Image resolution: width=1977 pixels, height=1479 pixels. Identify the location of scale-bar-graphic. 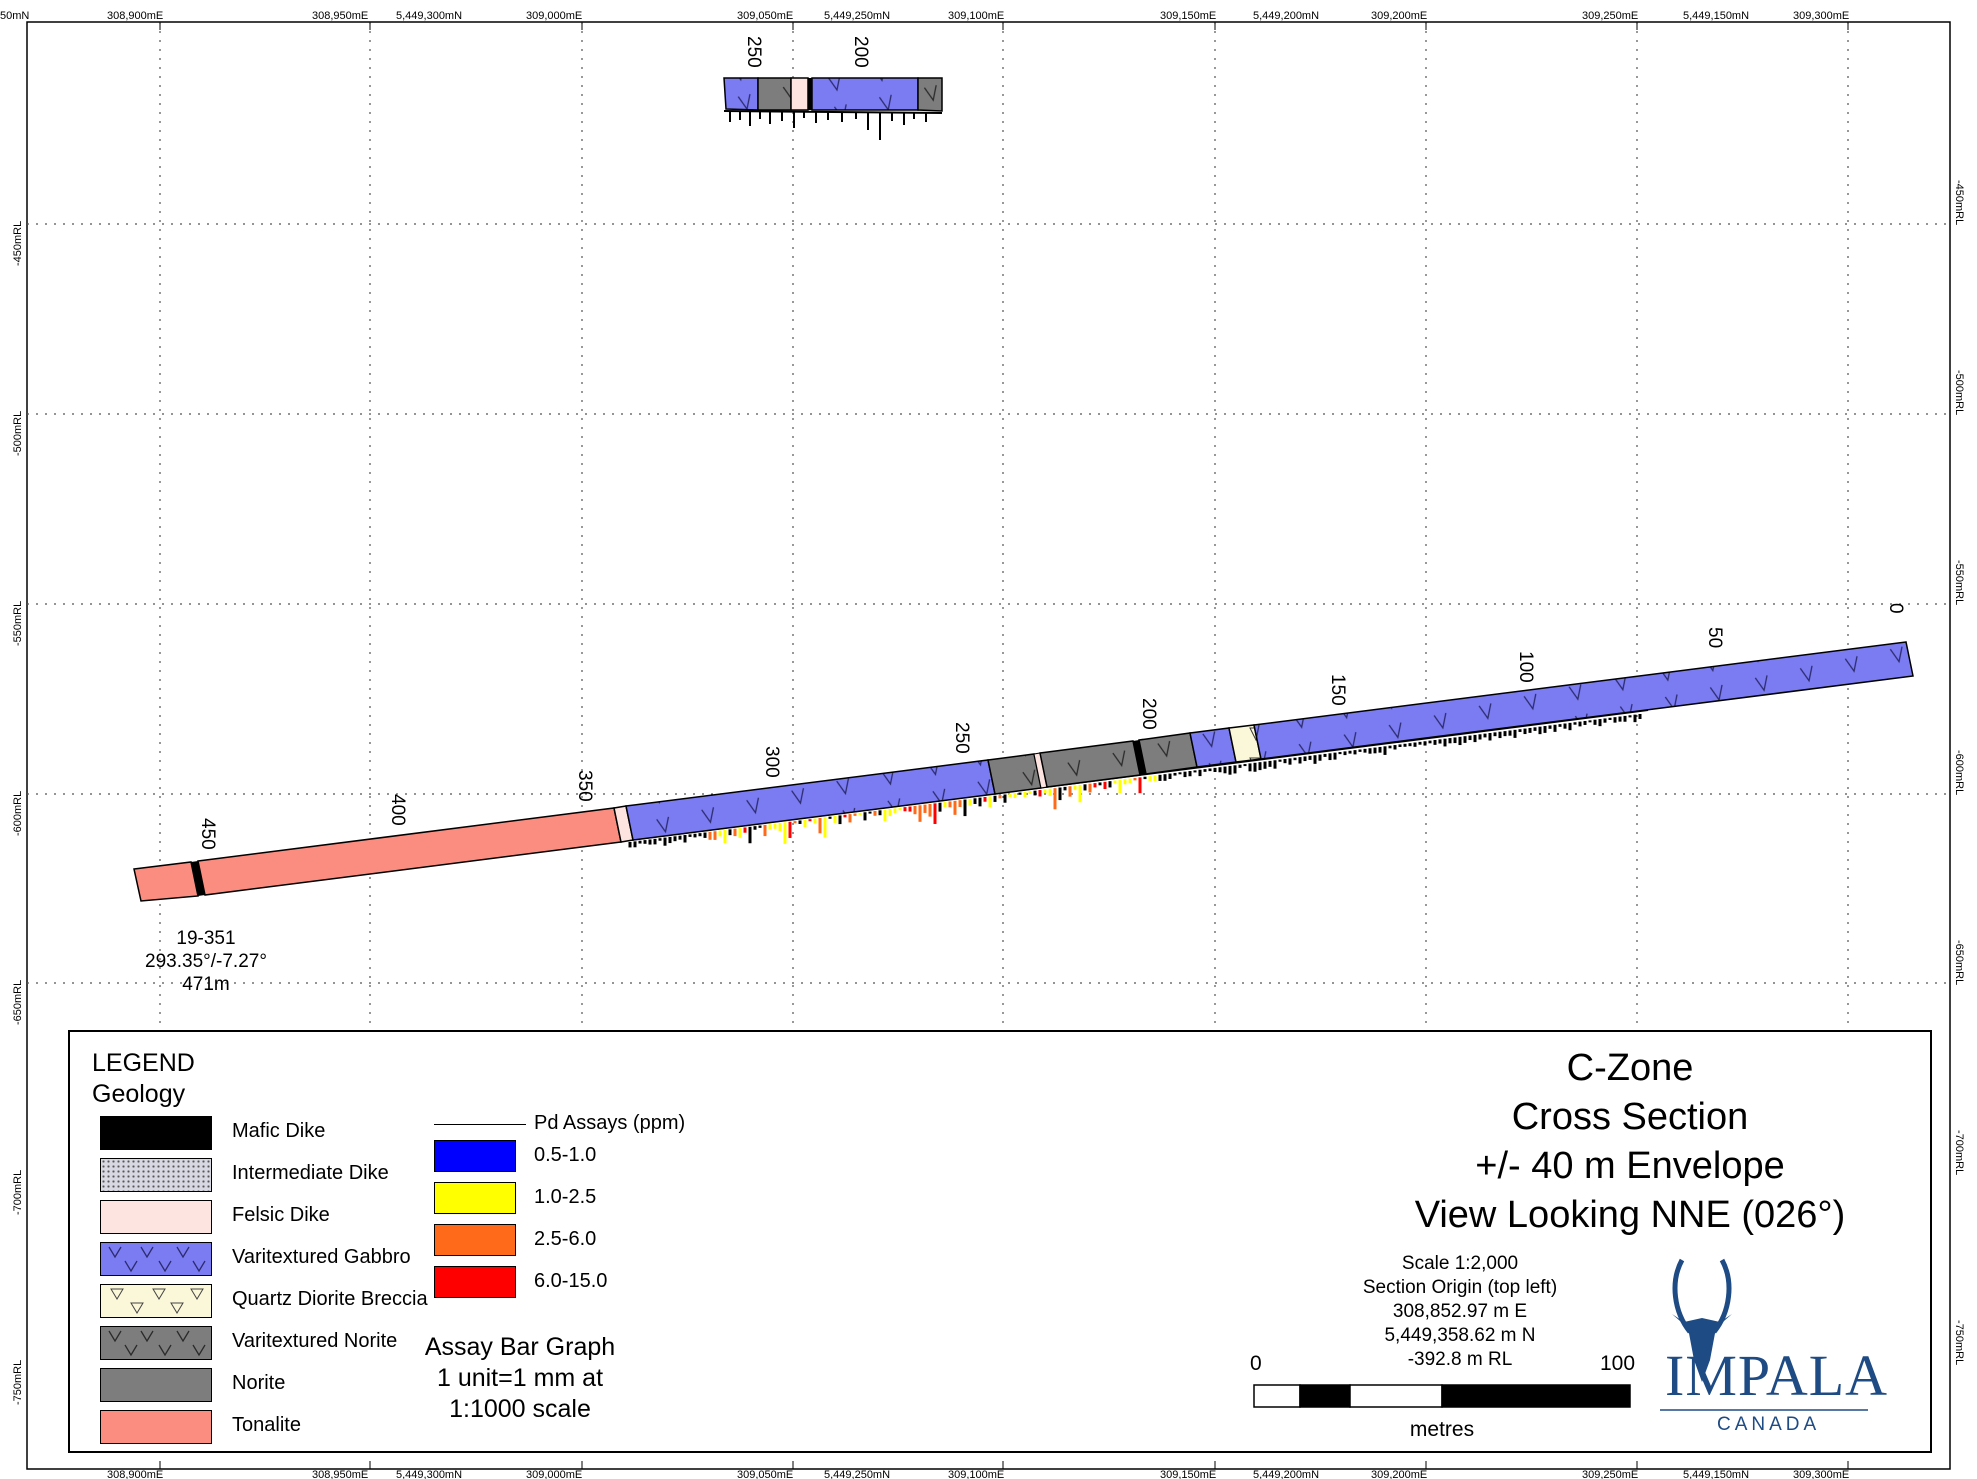
(1442, 1396).